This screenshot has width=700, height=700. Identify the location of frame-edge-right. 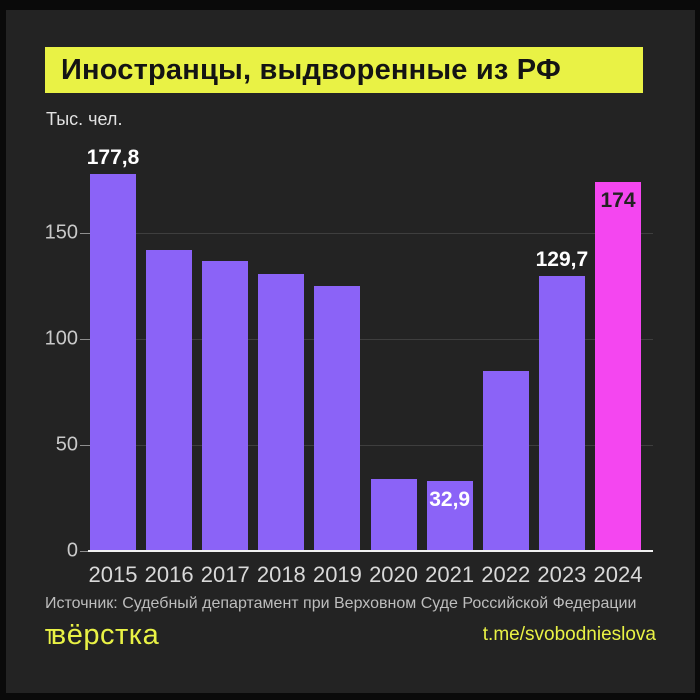
(697, 350).